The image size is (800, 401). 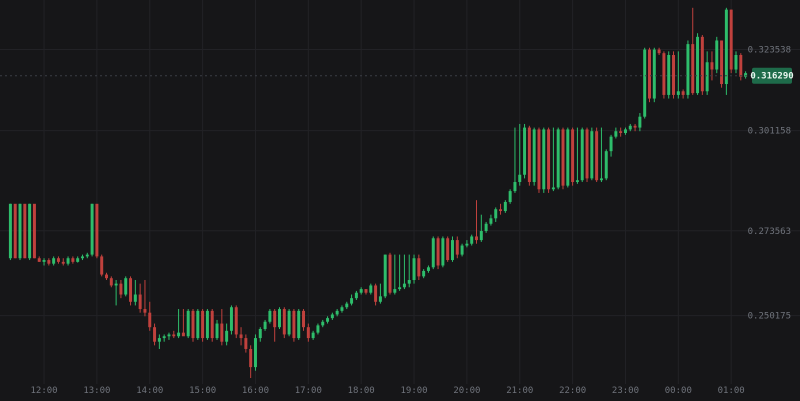 What do you see at coordinates (308, 391) in the screenshot?
I see `x-tick-label: 17:00` at bounding box center [308, 391].